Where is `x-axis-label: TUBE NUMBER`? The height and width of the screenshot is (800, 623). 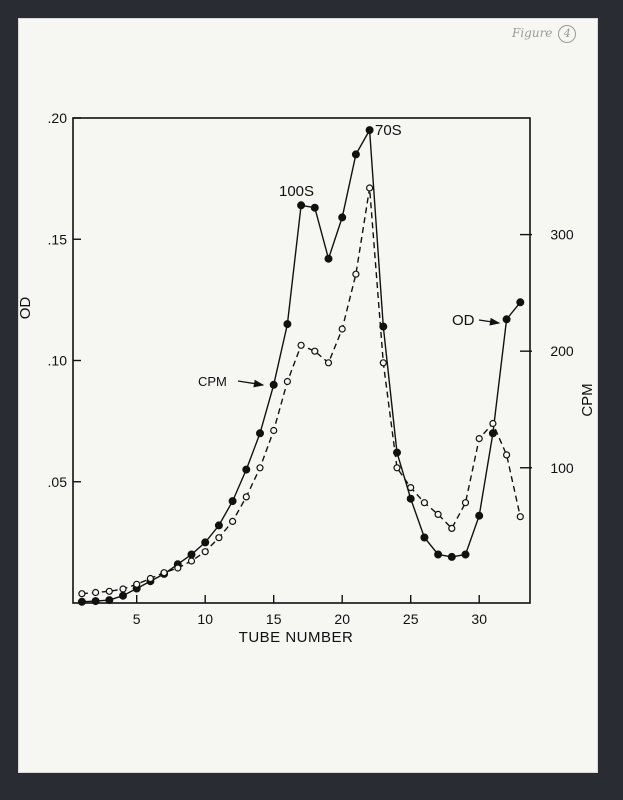 x-axis-label: TUBE NUMBER is located at coordinates (296, 637).